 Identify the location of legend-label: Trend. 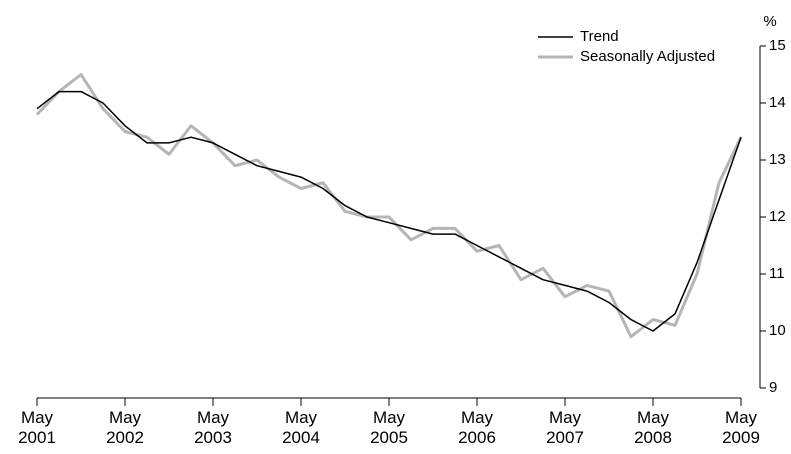
(599, 36).